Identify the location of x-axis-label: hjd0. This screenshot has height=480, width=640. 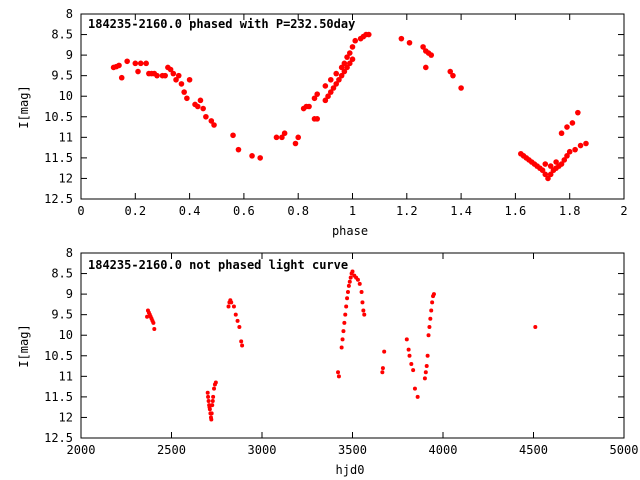
(350, 470).